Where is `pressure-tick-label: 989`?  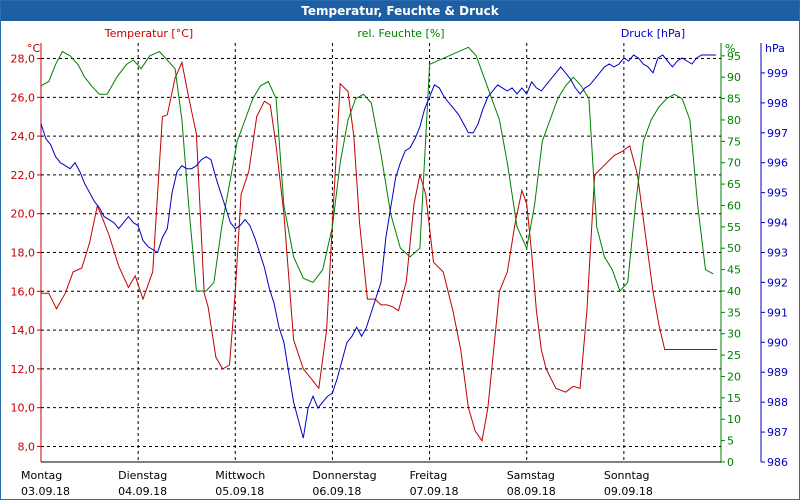
pressure-tick-label: 989 is located at coordinates (777, 372).